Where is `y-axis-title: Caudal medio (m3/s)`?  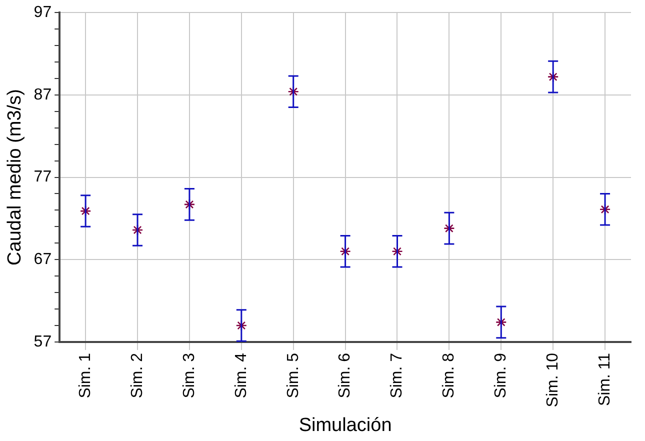 y-axis-title: Caudal medio (m3/s) is located at coordinates (15, 177).